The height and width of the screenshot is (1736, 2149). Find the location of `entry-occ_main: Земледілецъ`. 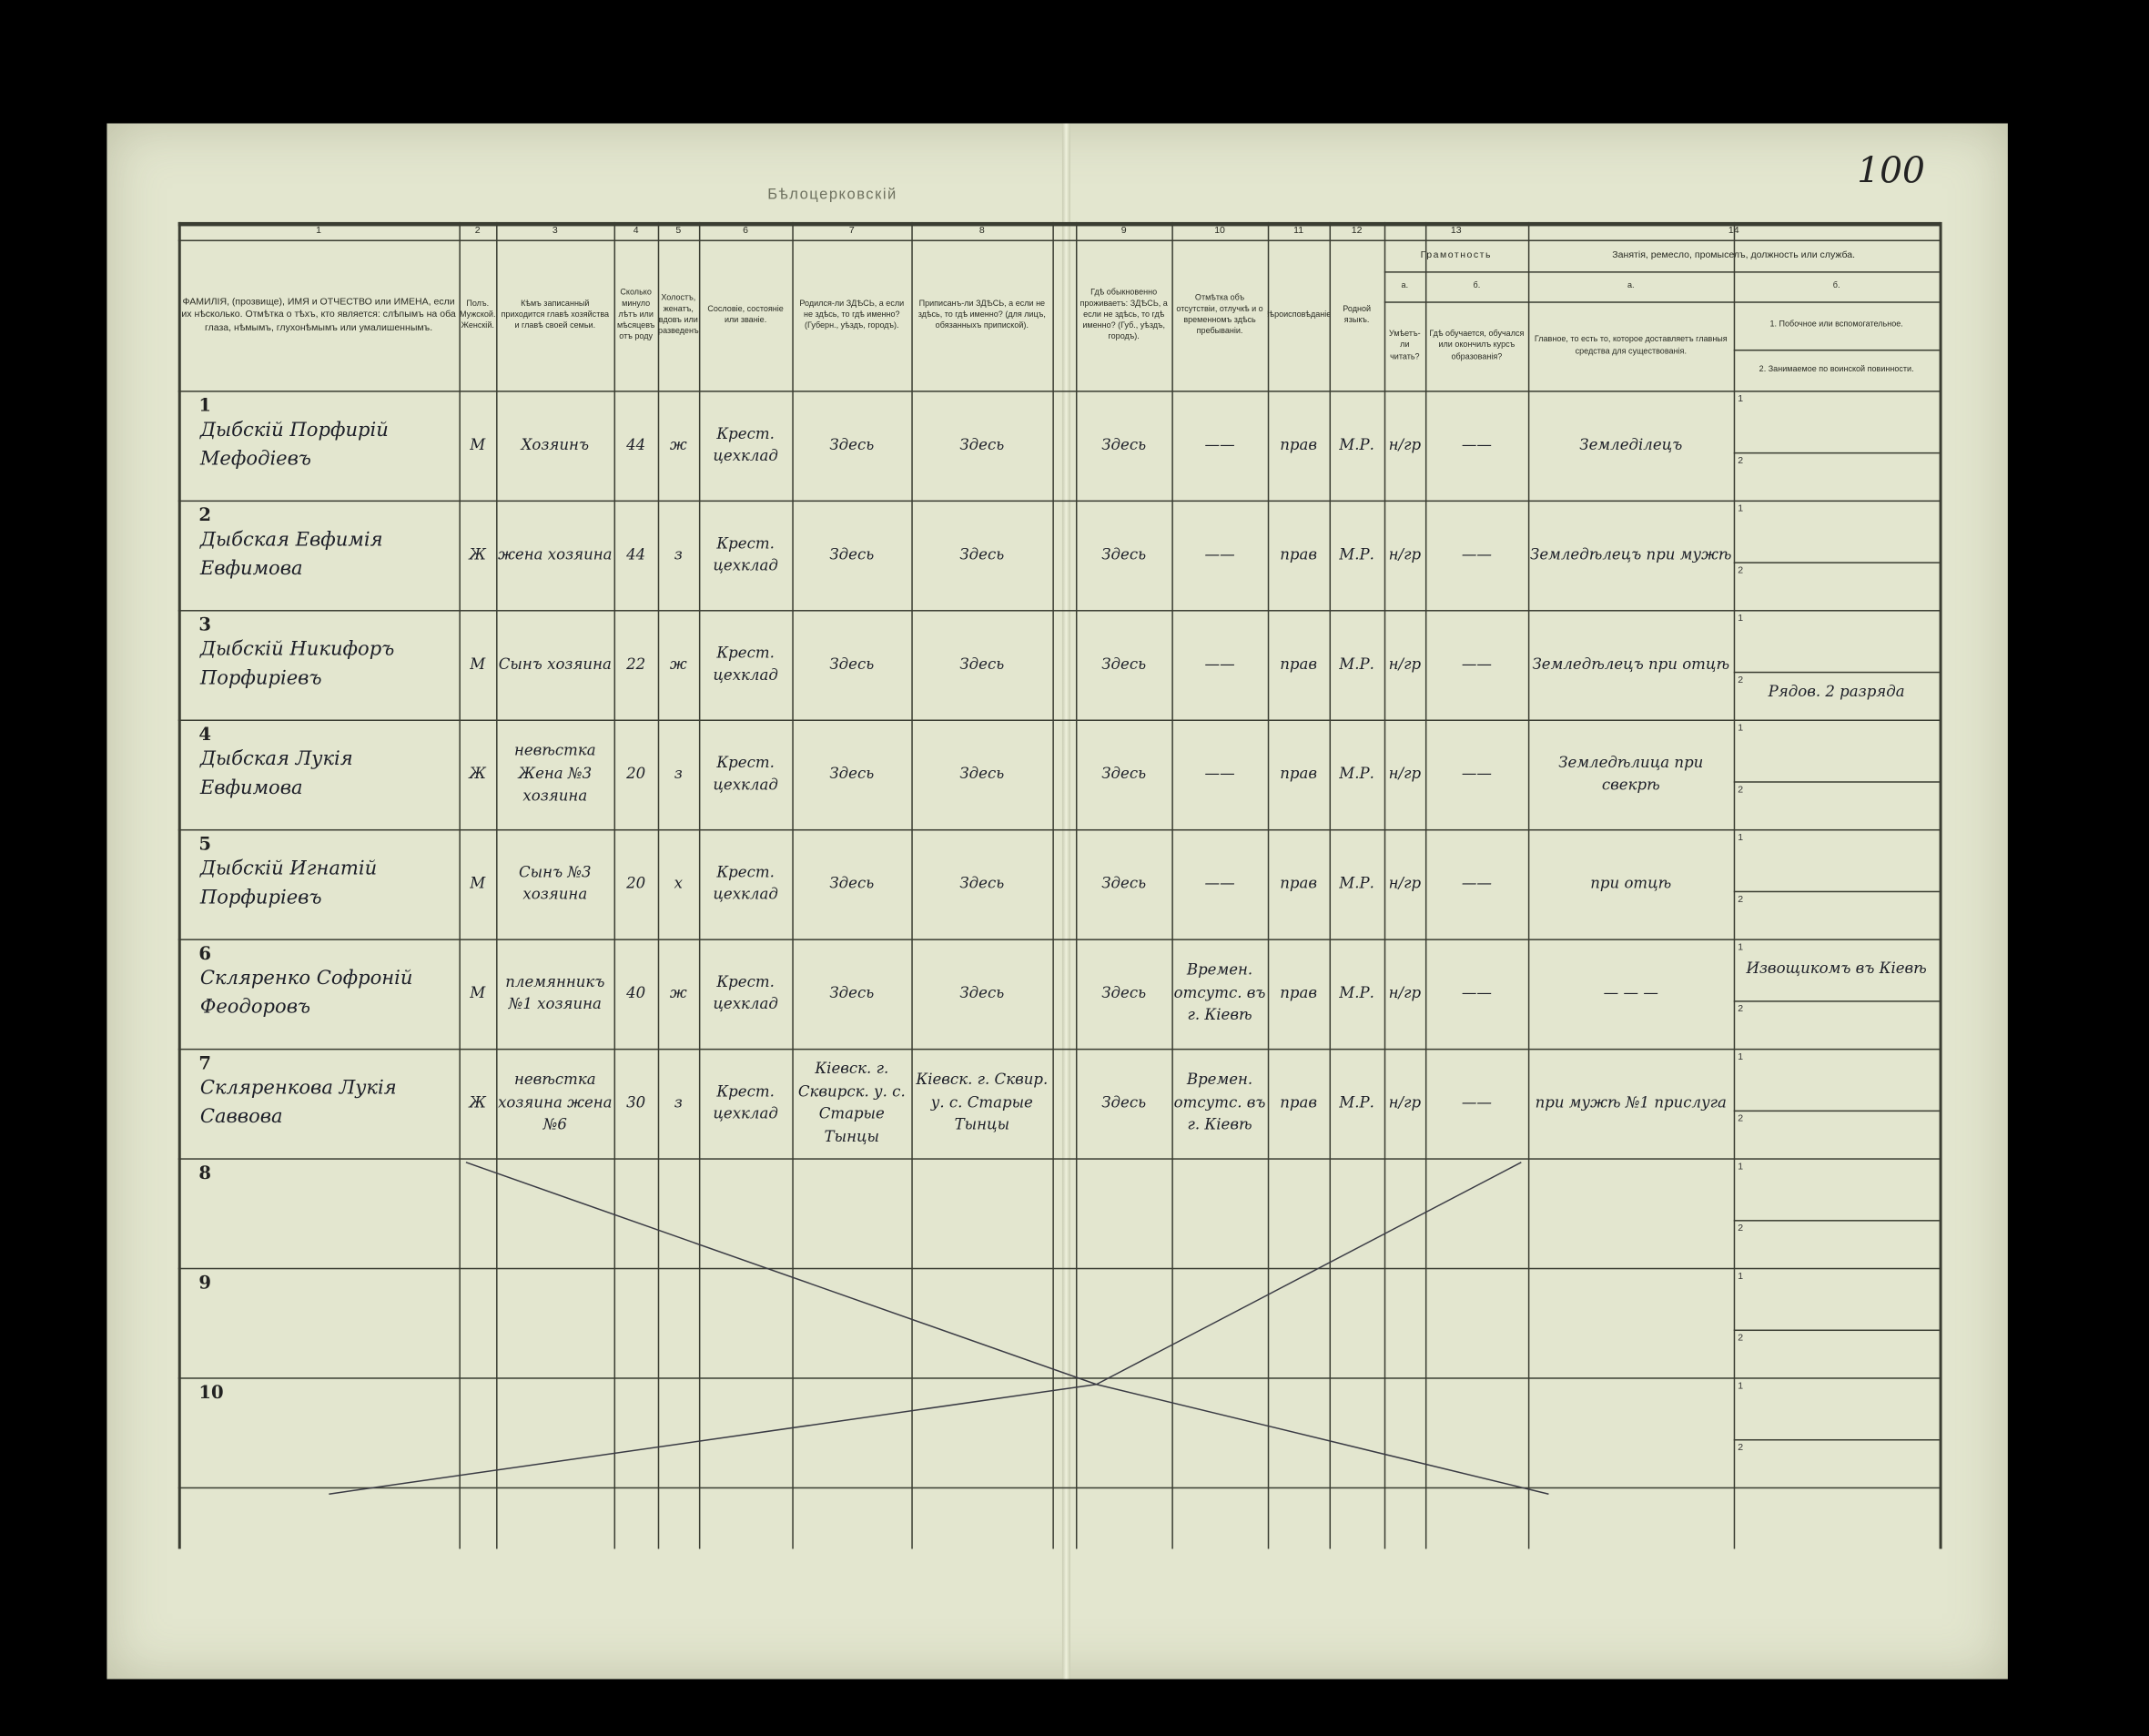

entry-occ_main: Земледілецъ is located at coordinates (1631, 445).